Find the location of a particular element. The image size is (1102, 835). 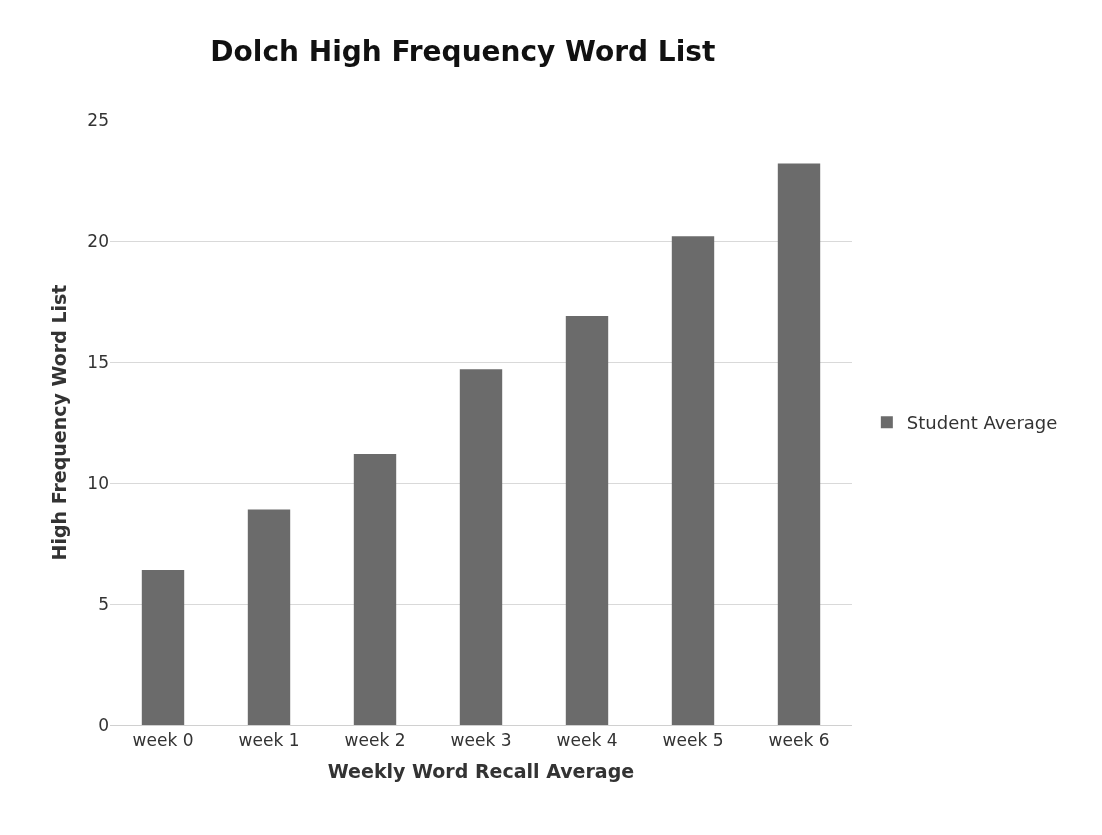

y-axis-title: High Frequency Word List is located at coordinates (59, 422).